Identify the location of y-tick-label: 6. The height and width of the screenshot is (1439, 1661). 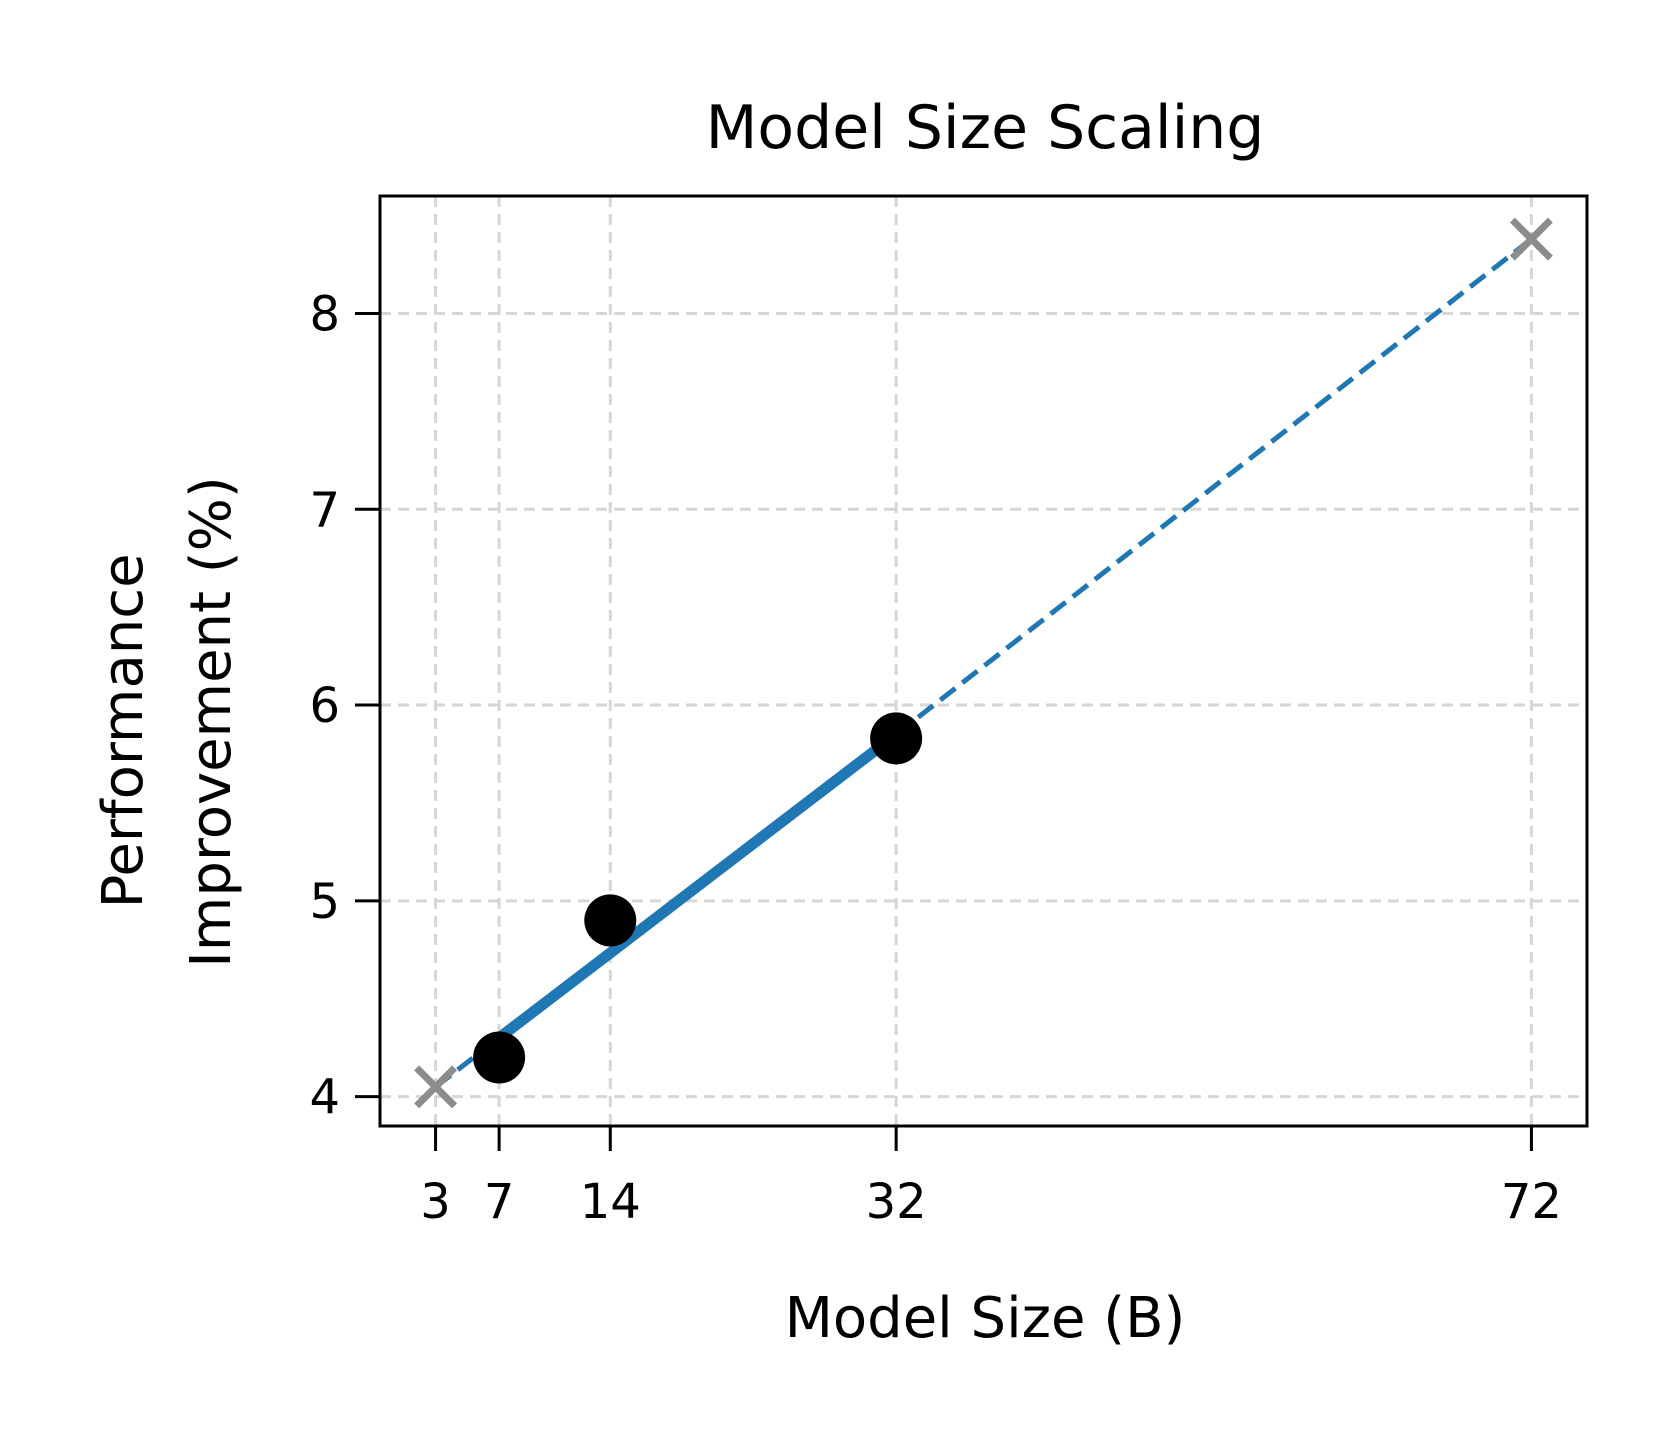
(324, 706).